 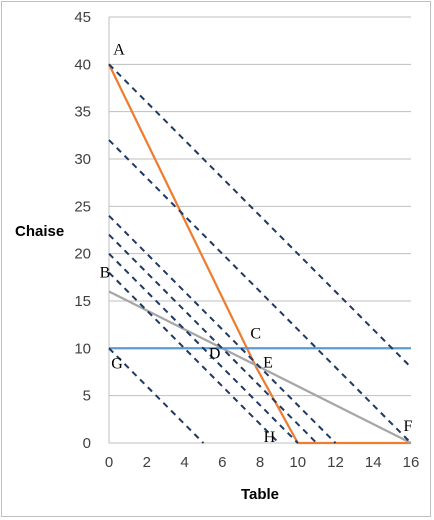 I want to click on x-tick-label: 6, so click(x=222, y=462).